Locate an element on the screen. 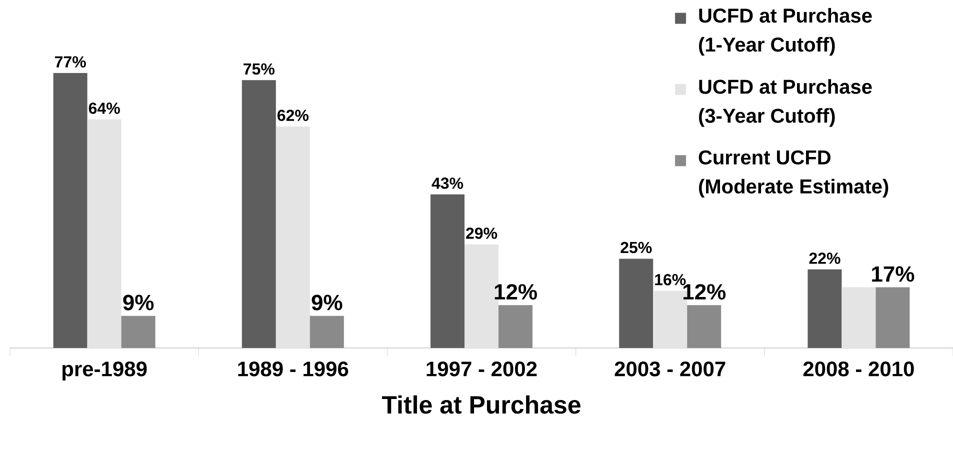 The width and height of the screenshot is (953, 453). x-axis-title: Title at Purchase is located at coordinates (481, 404).